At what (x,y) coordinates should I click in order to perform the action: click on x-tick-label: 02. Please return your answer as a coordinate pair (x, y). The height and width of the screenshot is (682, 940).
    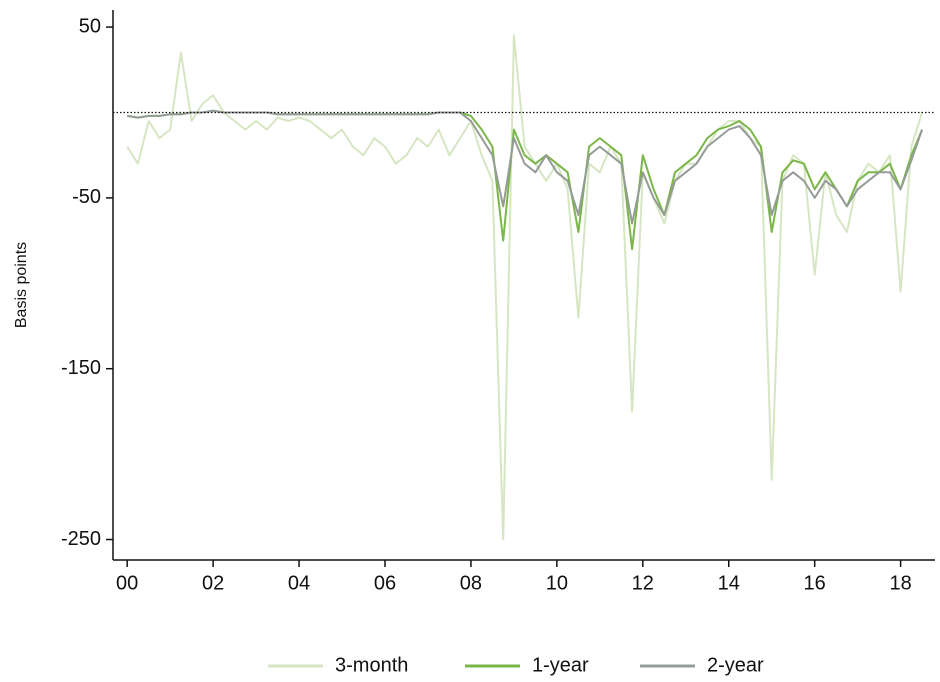
    Looking at the image, I should click on (213, 583).